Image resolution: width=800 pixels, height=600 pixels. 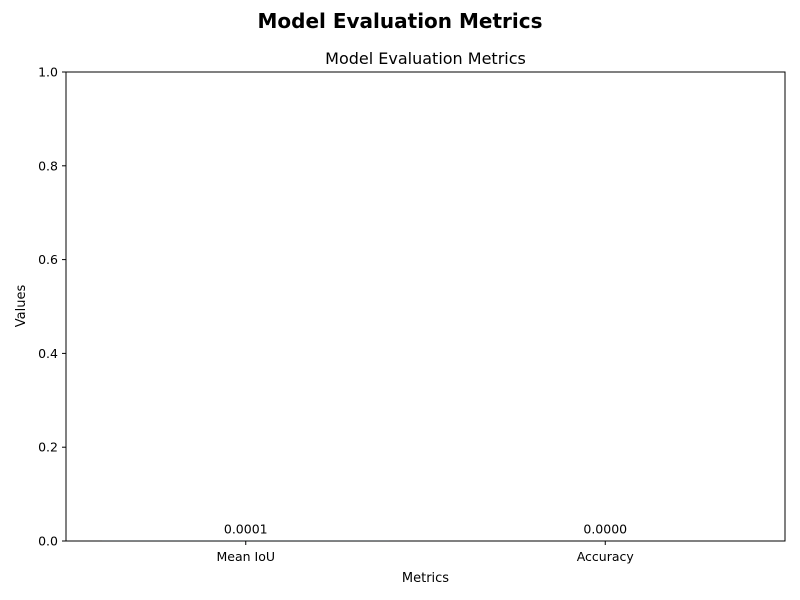 I want to click on bar-value-label: 0.0000, so click(x=605, y=529).